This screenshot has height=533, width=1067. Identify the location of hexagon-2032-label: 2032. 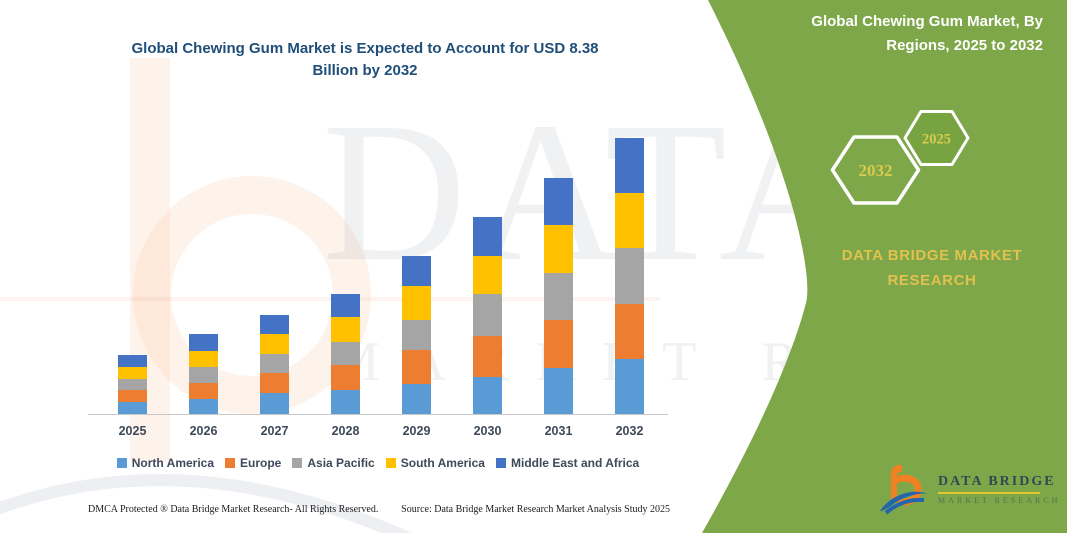
(876, 170).